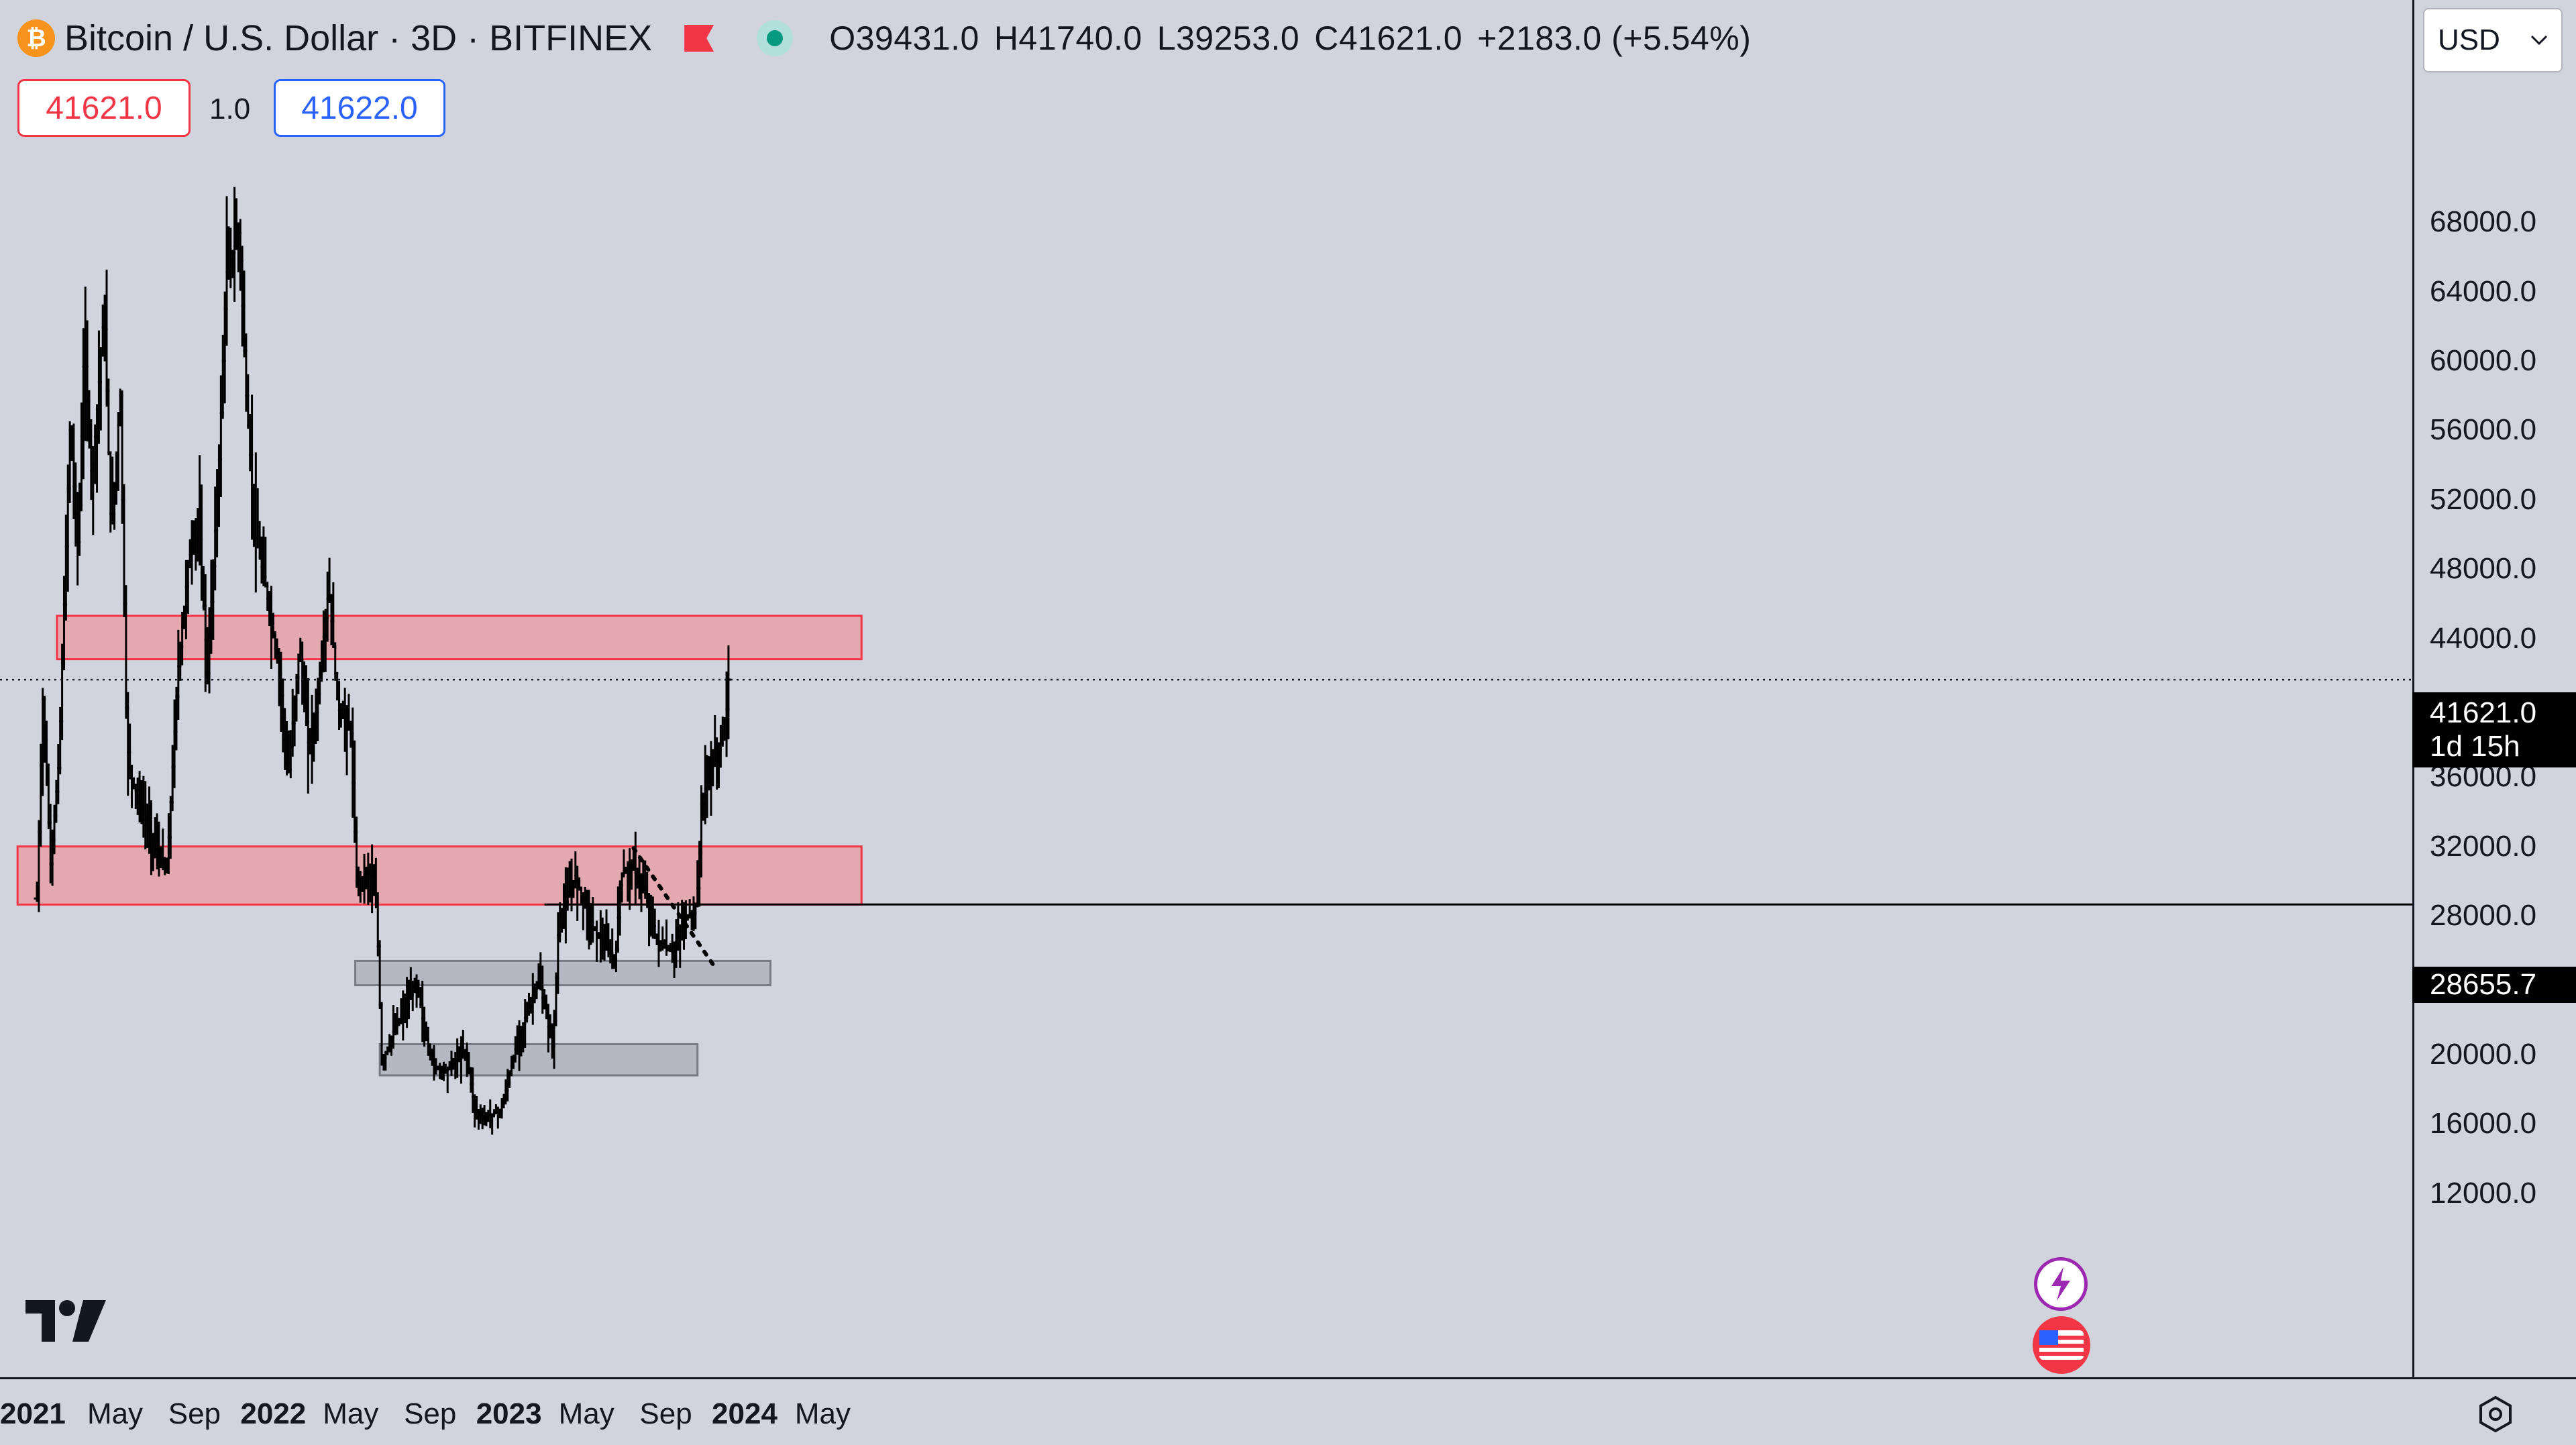 The image size is (2576, 1445). Describe the element at coordinates (775, 38) in the screenshot. I see `market-status-icon` at that location.